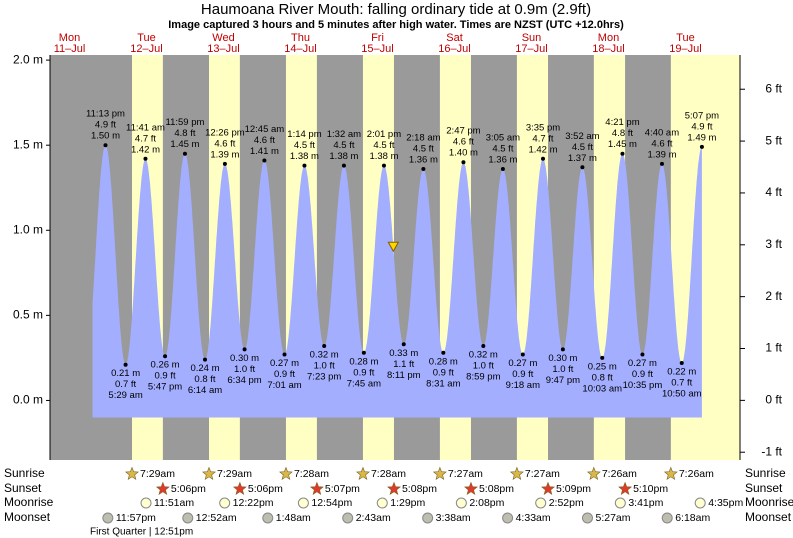  Describe the element at coordinates (681, 383) in the screenshot. I see `extreme-ft: 0.7 ft` at that location.